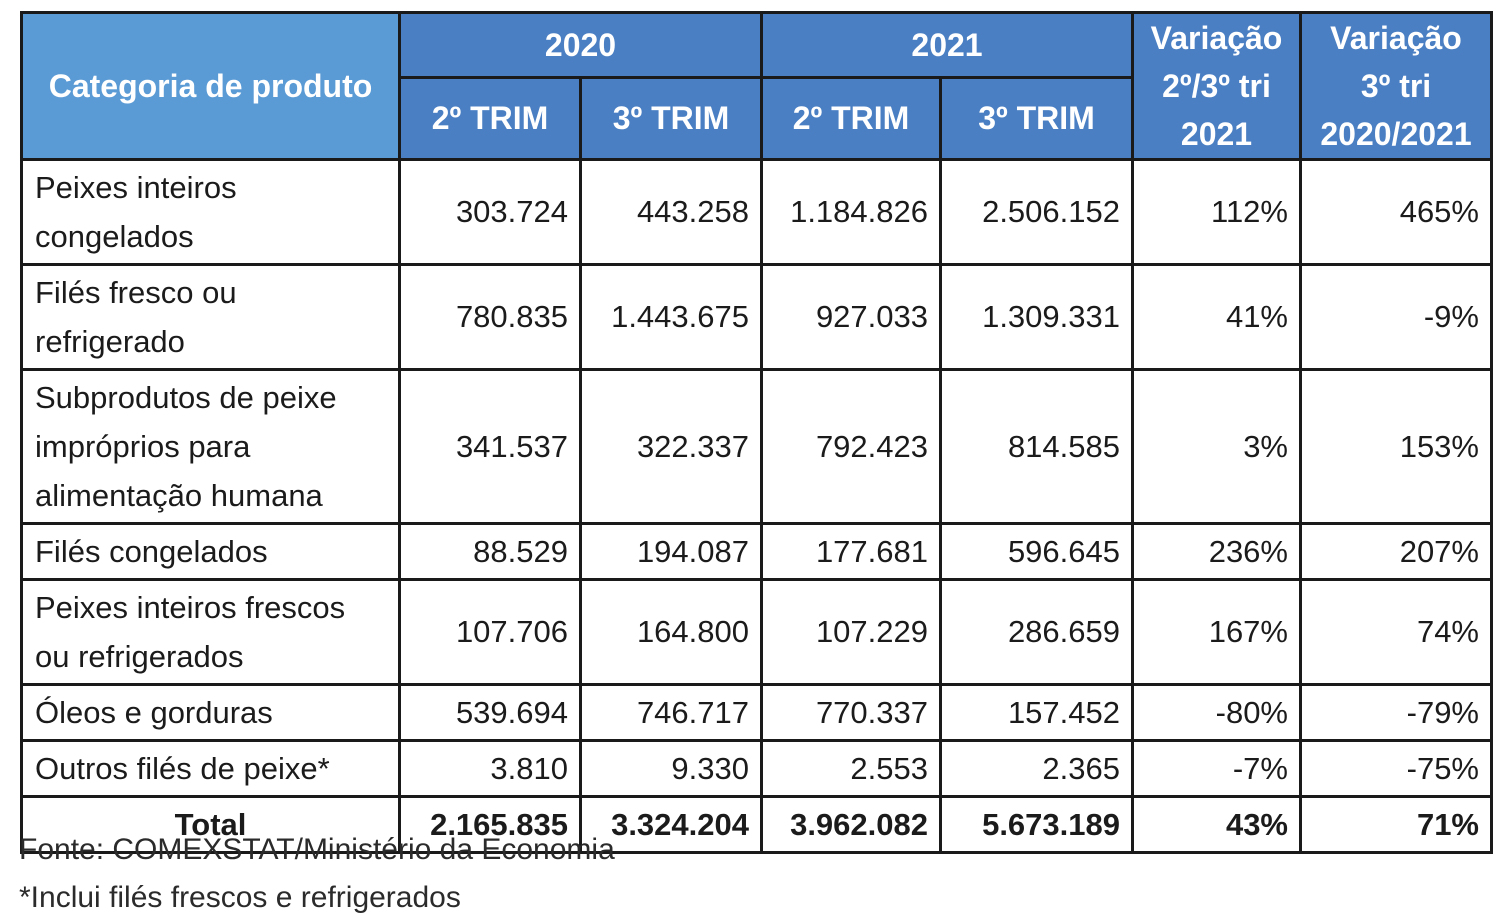 The height and width of the screenshot is (922, 1500). I want to click on cell-2021-trim-2: 2.553, so click(851, 768).